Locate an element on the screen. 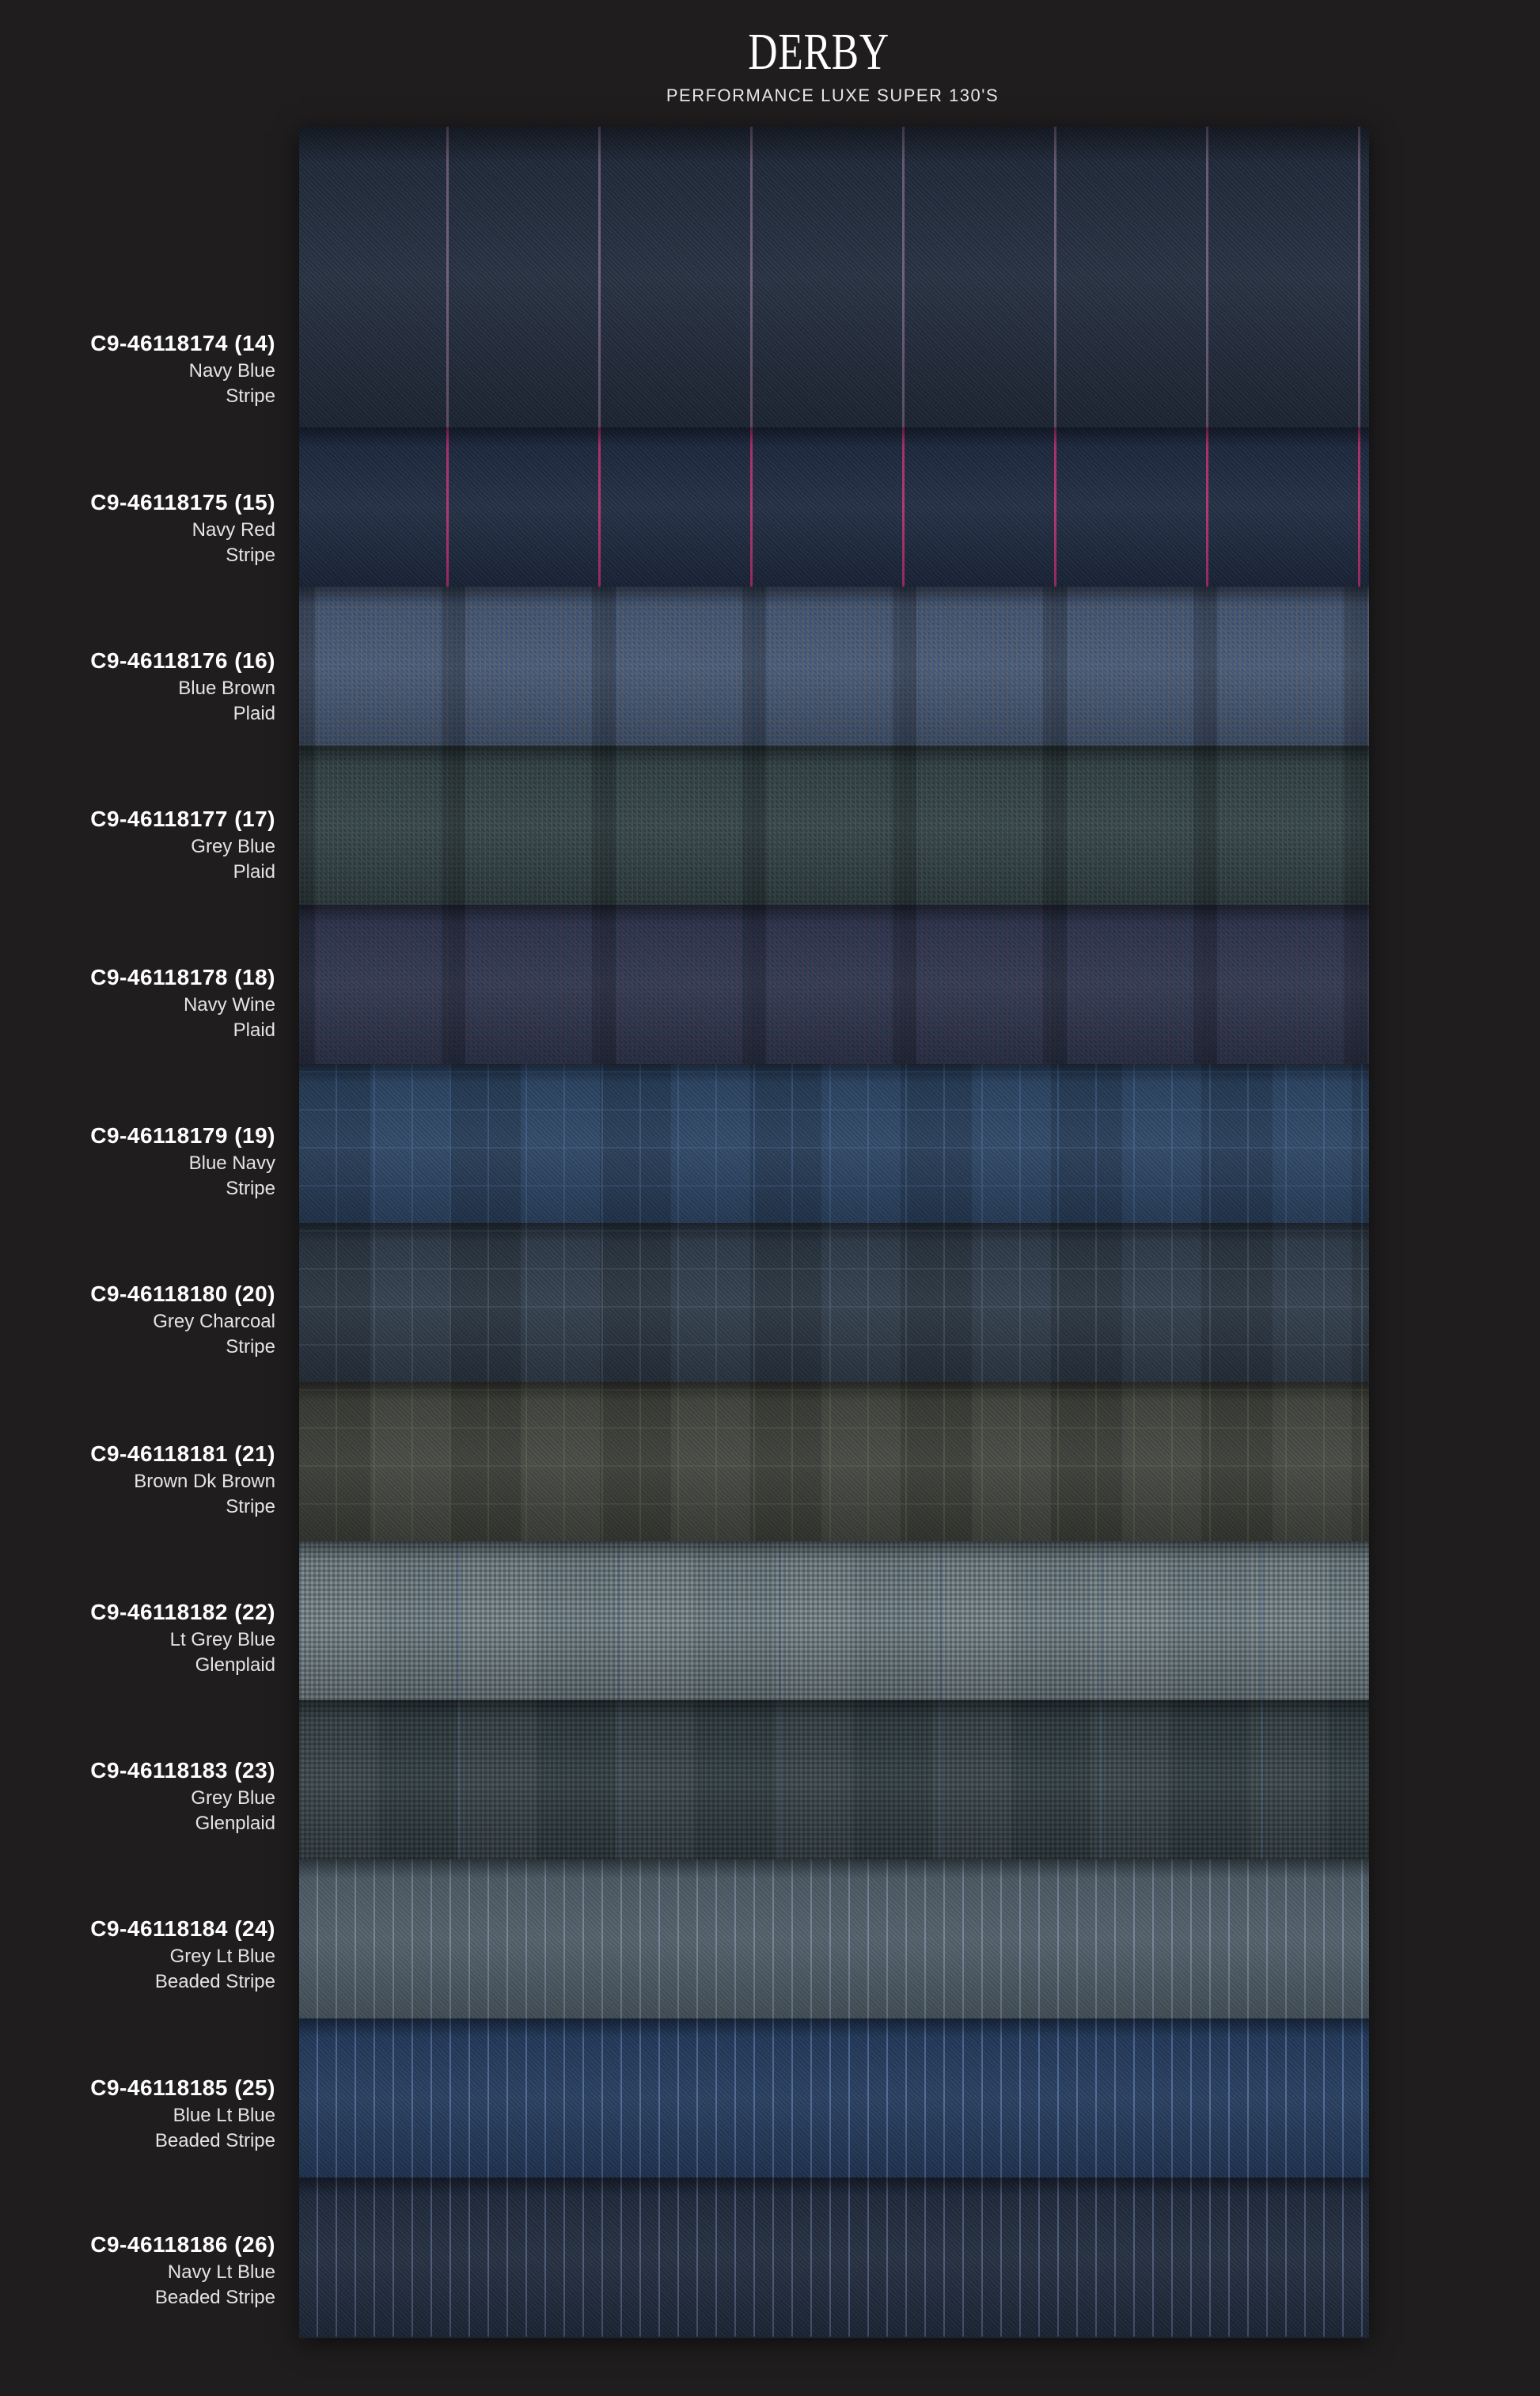  swatch-code: C9-46118174 (14) is located at coordinates (182, 343).